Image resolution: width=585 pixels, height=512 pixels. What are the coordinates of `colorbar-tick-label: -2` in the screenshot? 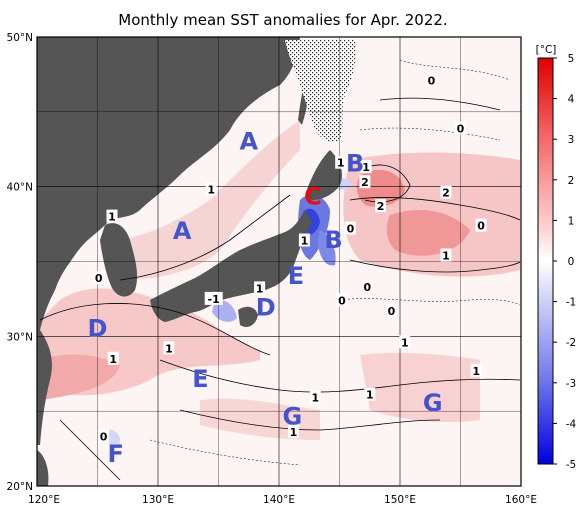 It's located at (571, 343).